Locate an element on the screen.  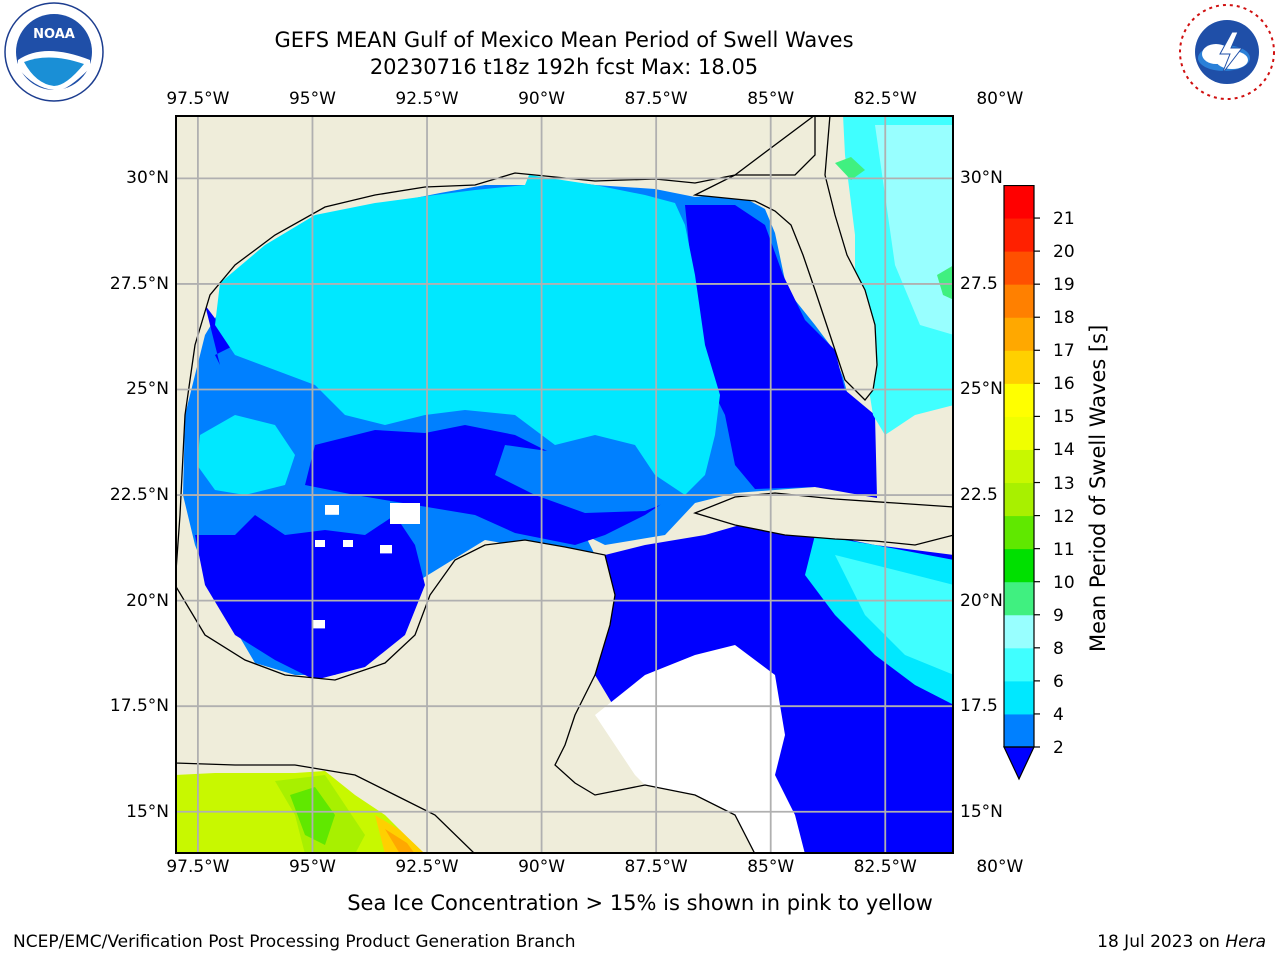
campeche-swell-lt2s is located at coordinates (310, 597).